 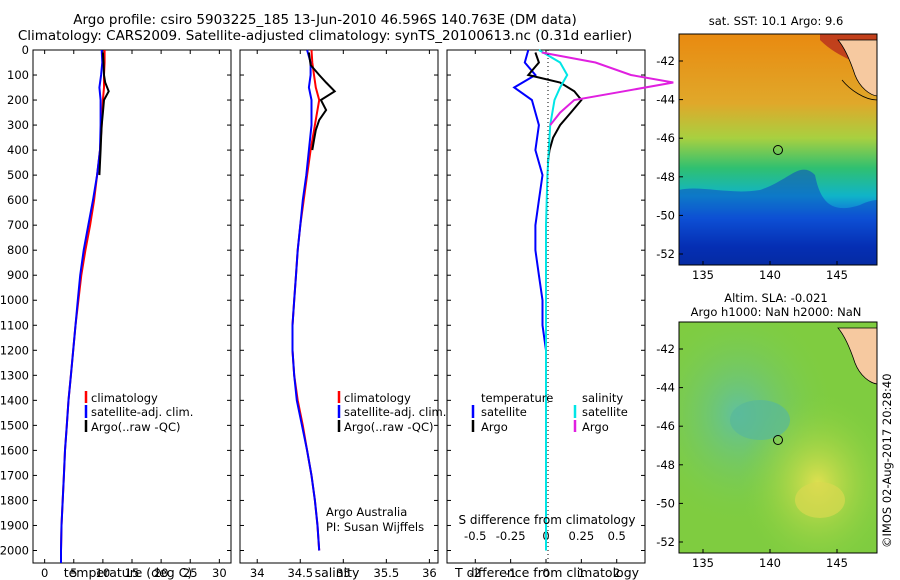 What do you see at coordinates (18, 200) in the screenshot?
I see `depth-tick-label: 600` at bounding box center [18, 200].